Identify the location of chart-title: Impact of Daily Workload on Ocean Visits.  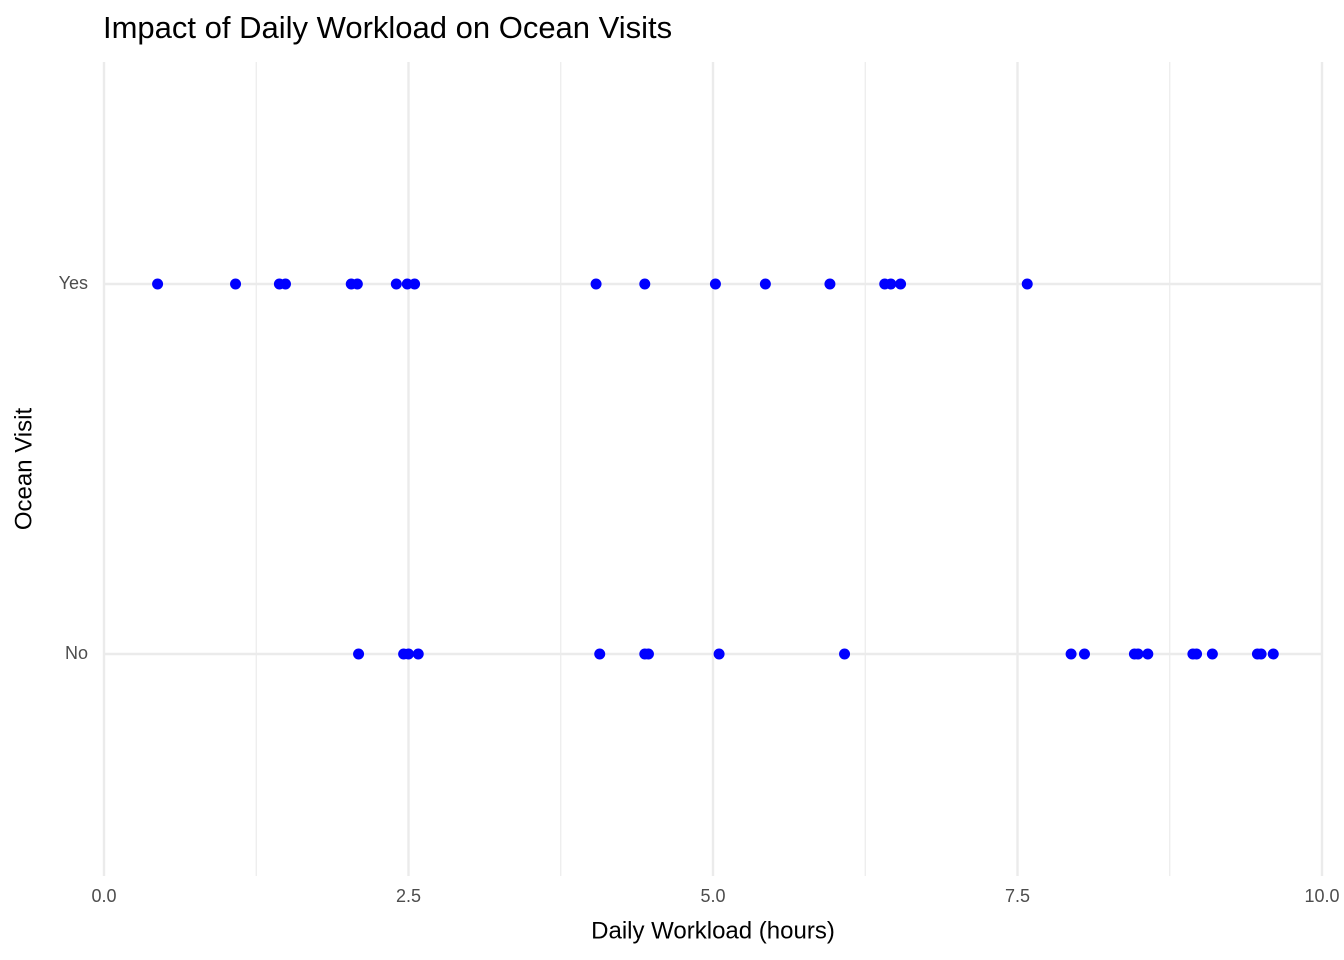
(387, 27).